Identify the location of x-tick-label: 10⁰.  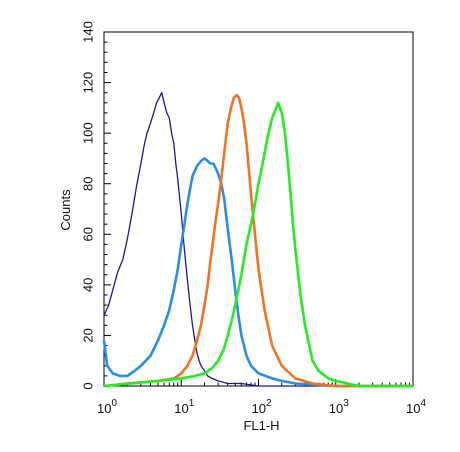
(107, 407).